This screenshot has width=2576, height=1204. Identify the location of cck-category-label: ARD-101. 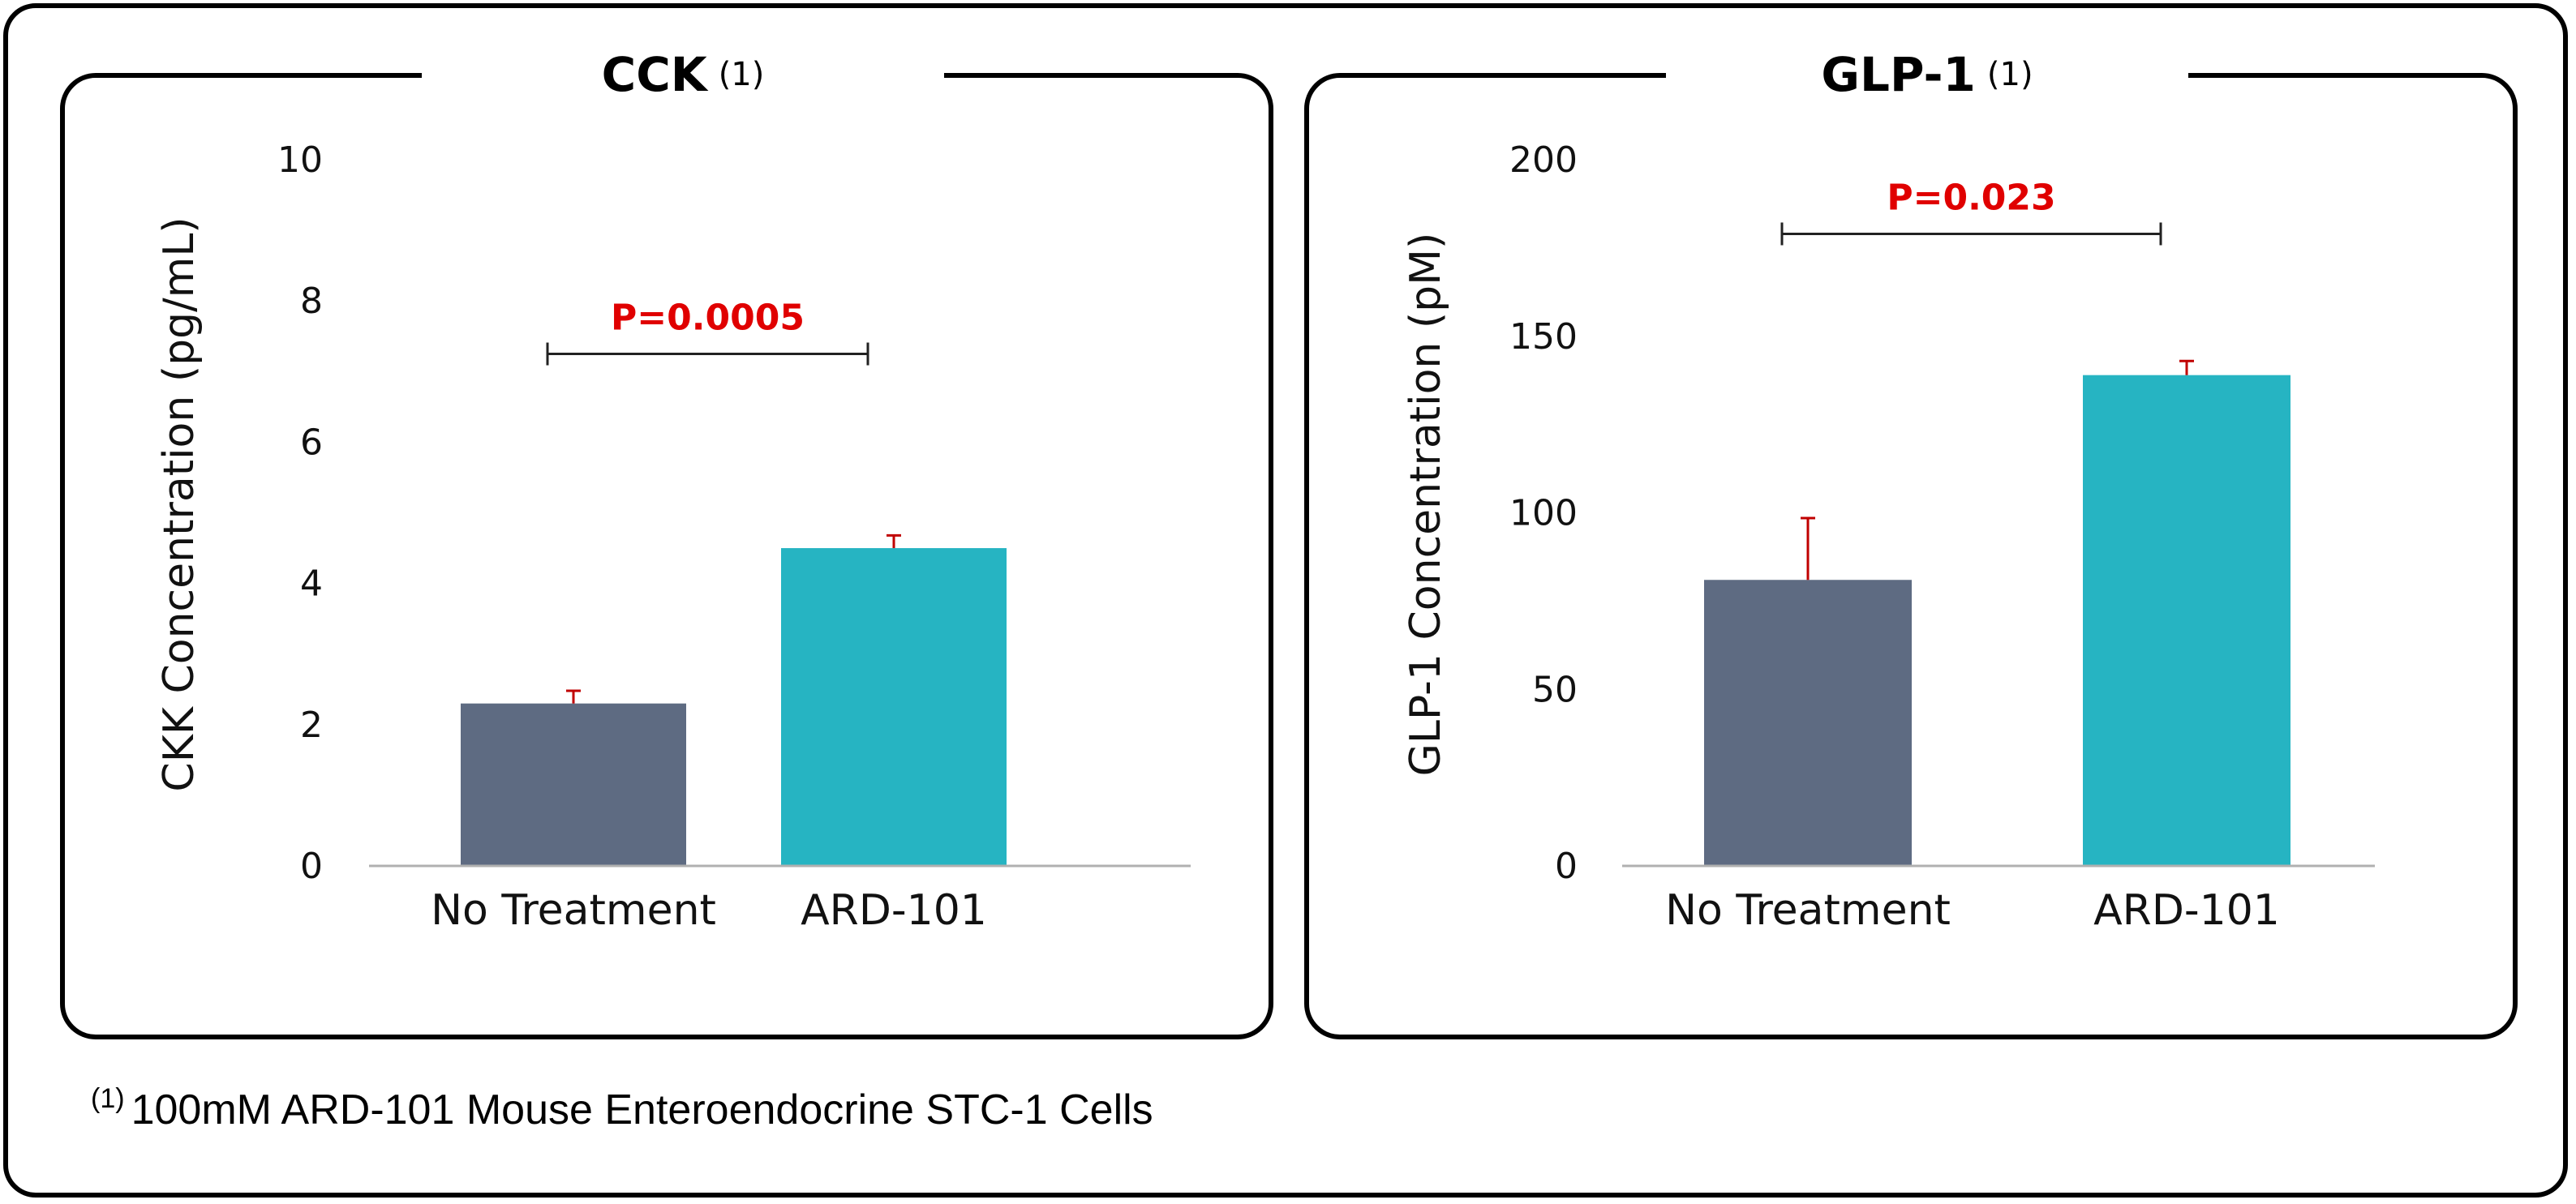
(894, 910).